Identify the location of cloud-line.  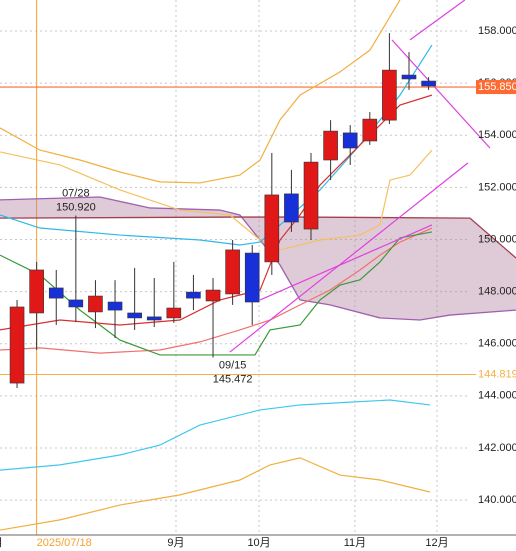
(258, 237).